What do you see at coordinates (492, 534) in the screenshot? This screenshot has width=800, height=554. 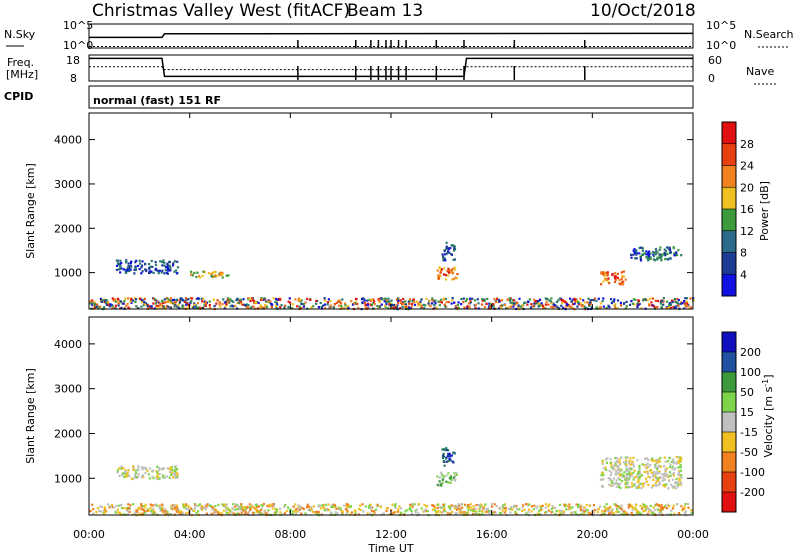 I see `x-tick-label: 16:00` at bounding box center [492, 534].